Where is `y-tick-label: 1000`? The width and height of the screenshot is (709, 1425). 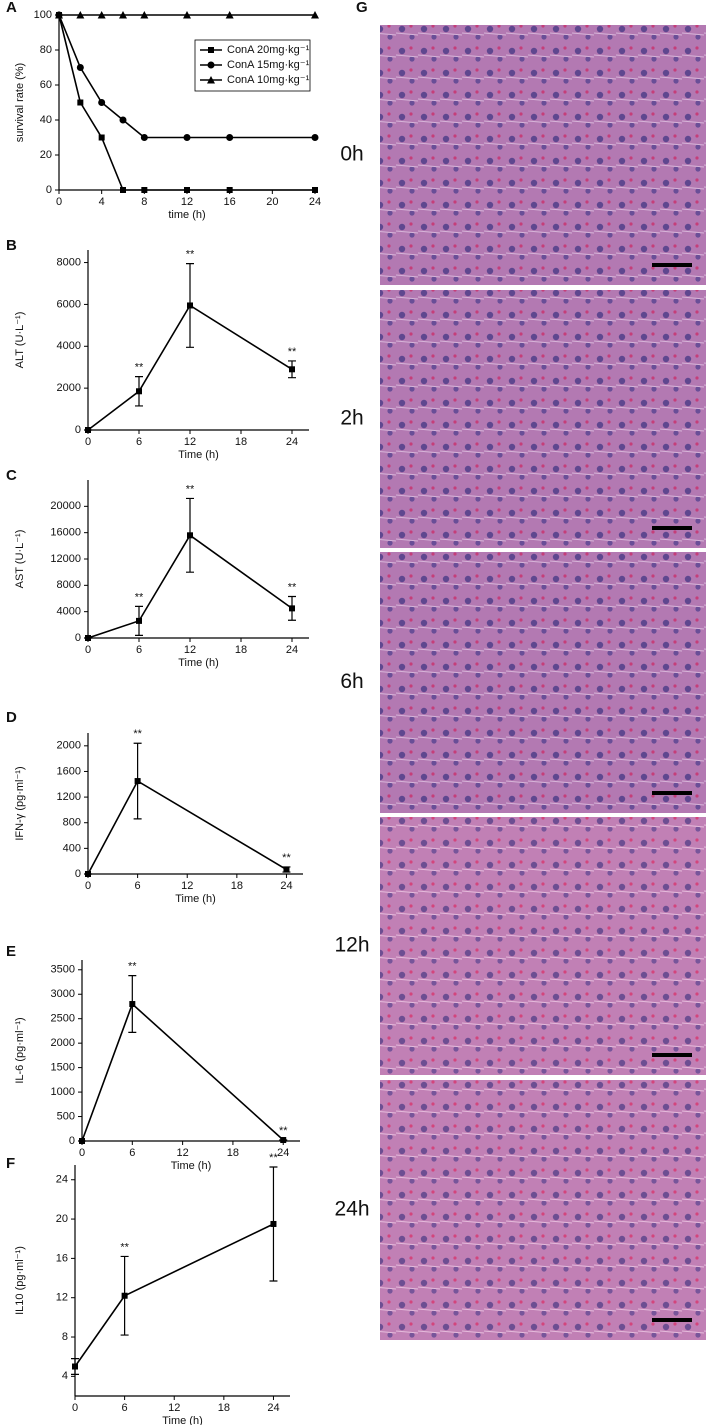 y-tick-label: 1000 is located at coordinates (63, 1092).